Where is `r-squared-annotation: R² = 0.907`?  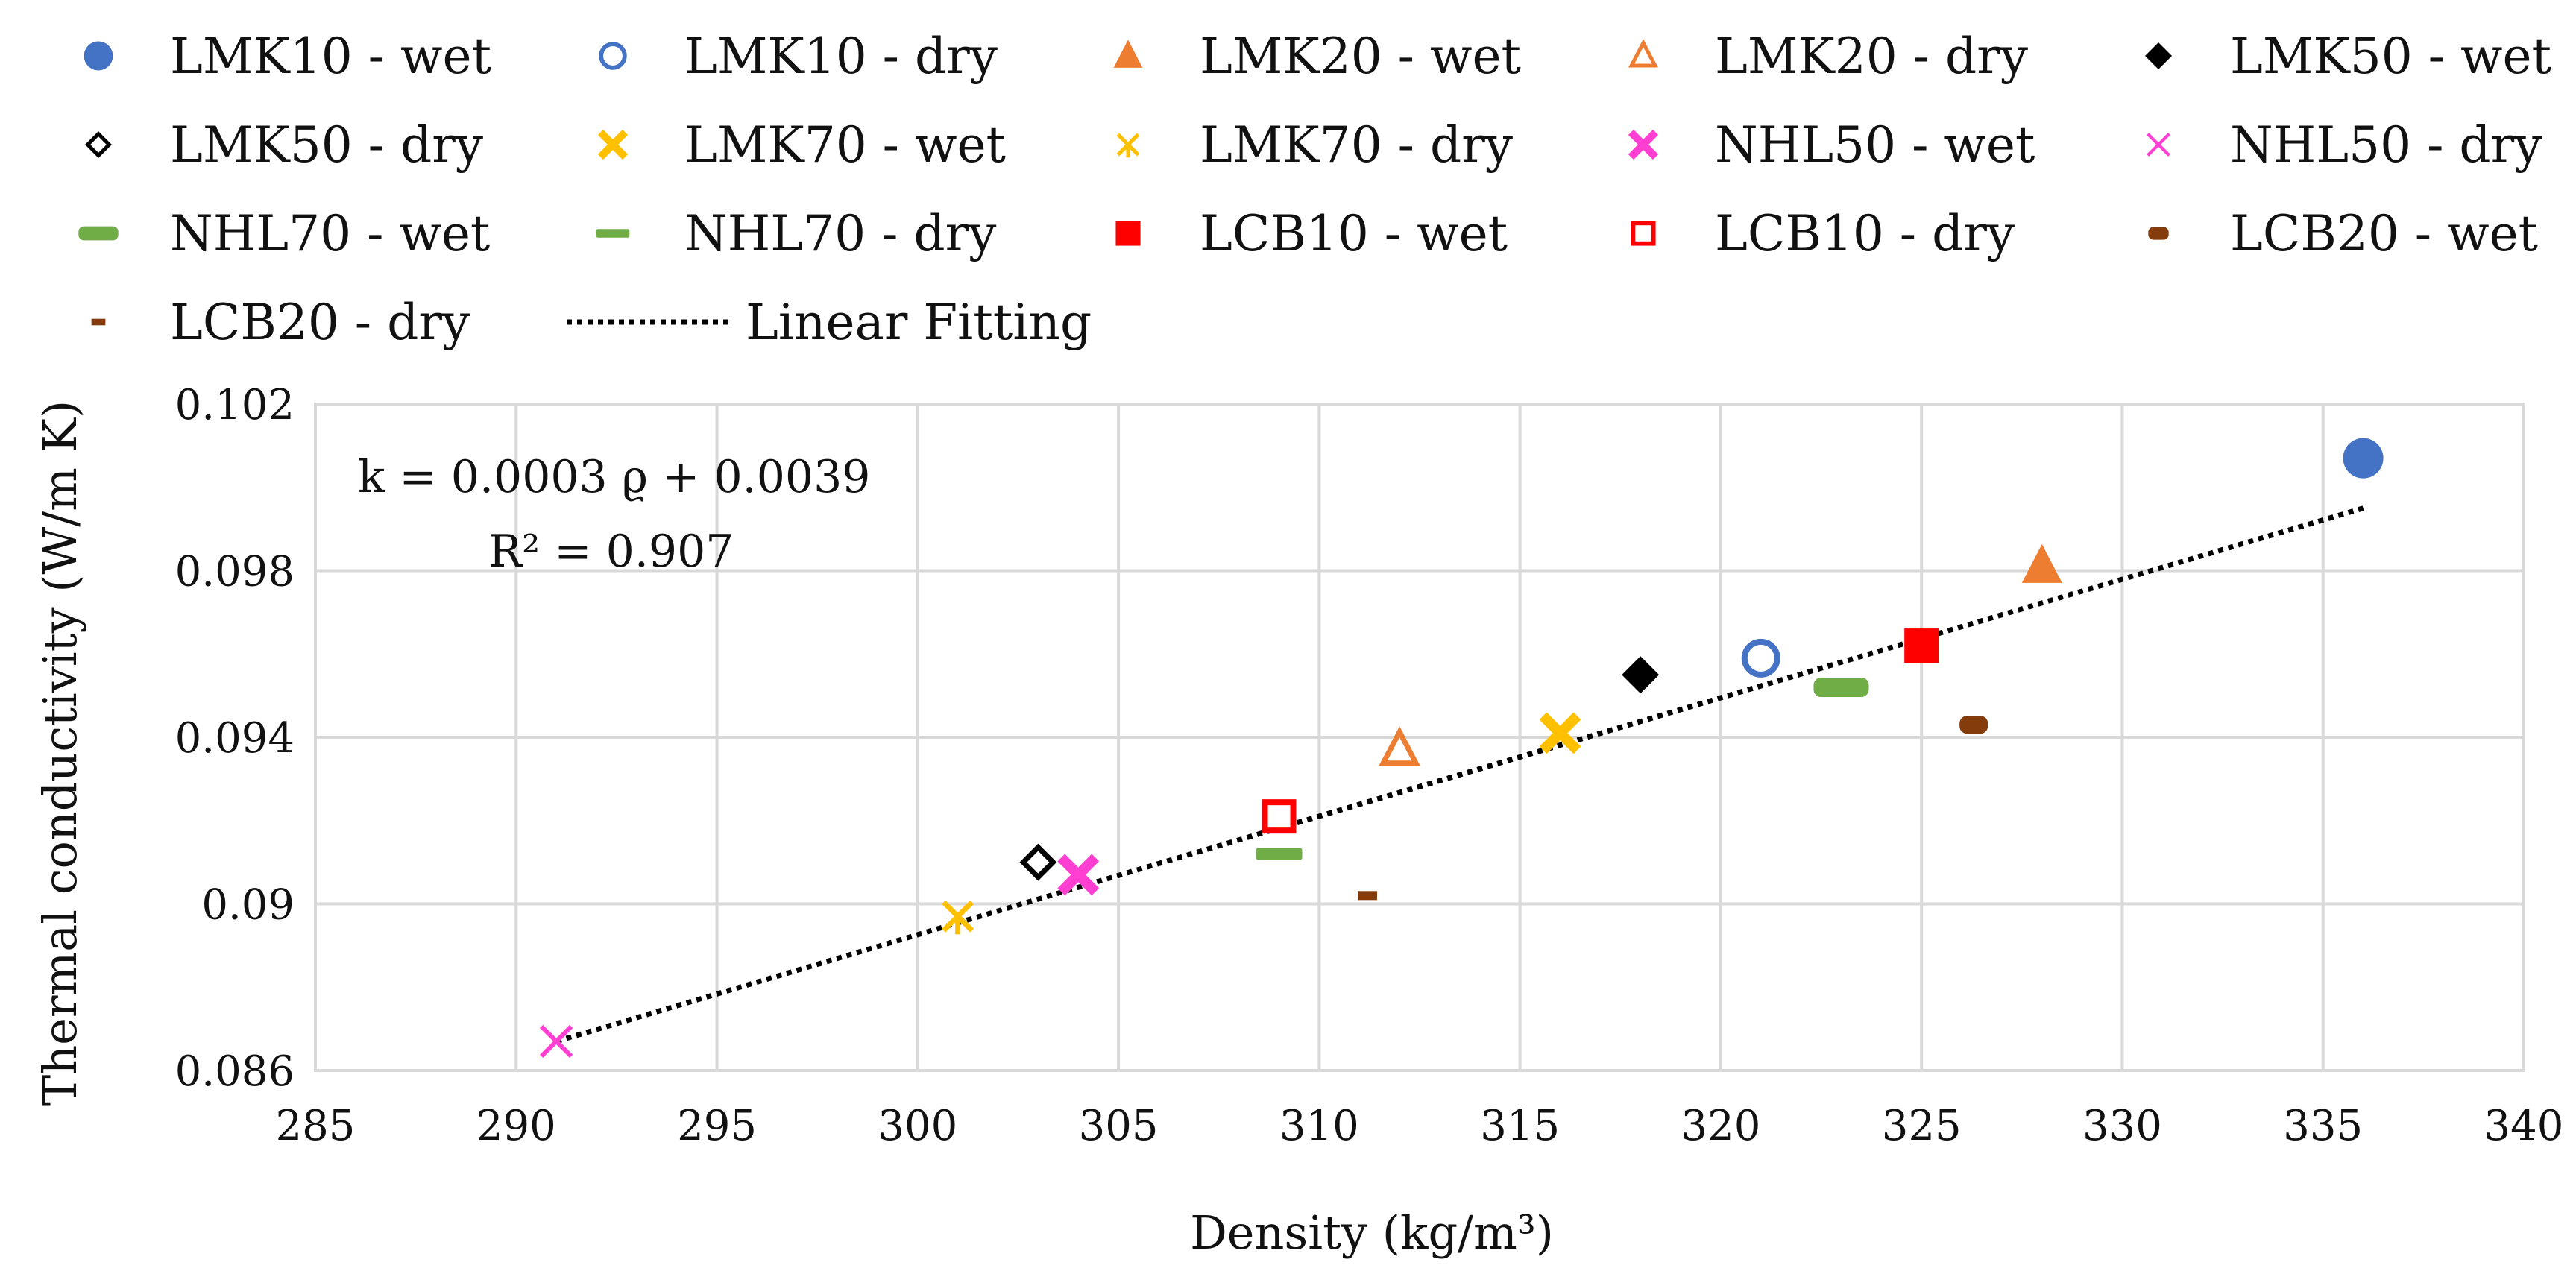
r-squared-annotation: R² = 0.907 is located at coordinates (611, 552).